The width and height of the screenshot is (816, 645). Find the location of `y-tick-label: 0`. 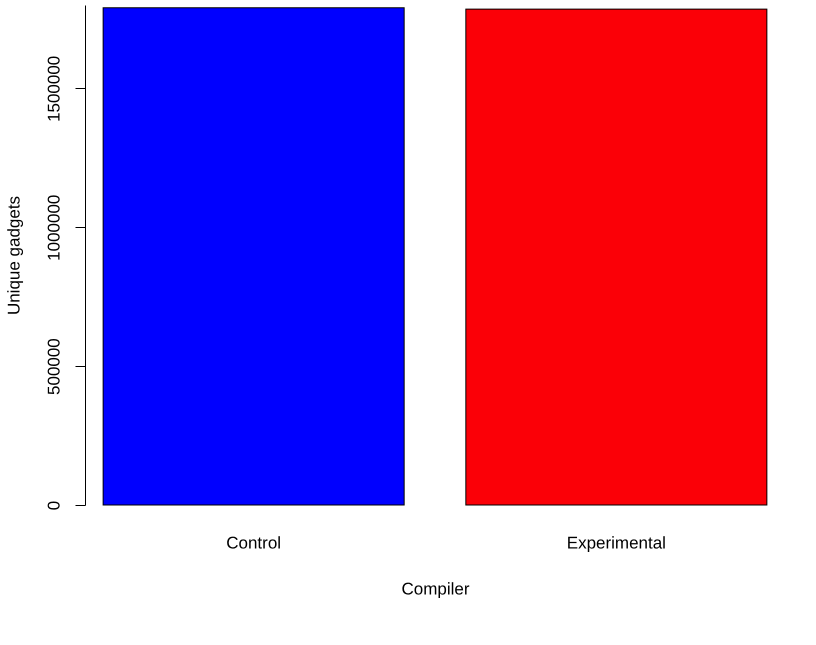

y-tick-label: 0 is located at coordinates (54, 505).